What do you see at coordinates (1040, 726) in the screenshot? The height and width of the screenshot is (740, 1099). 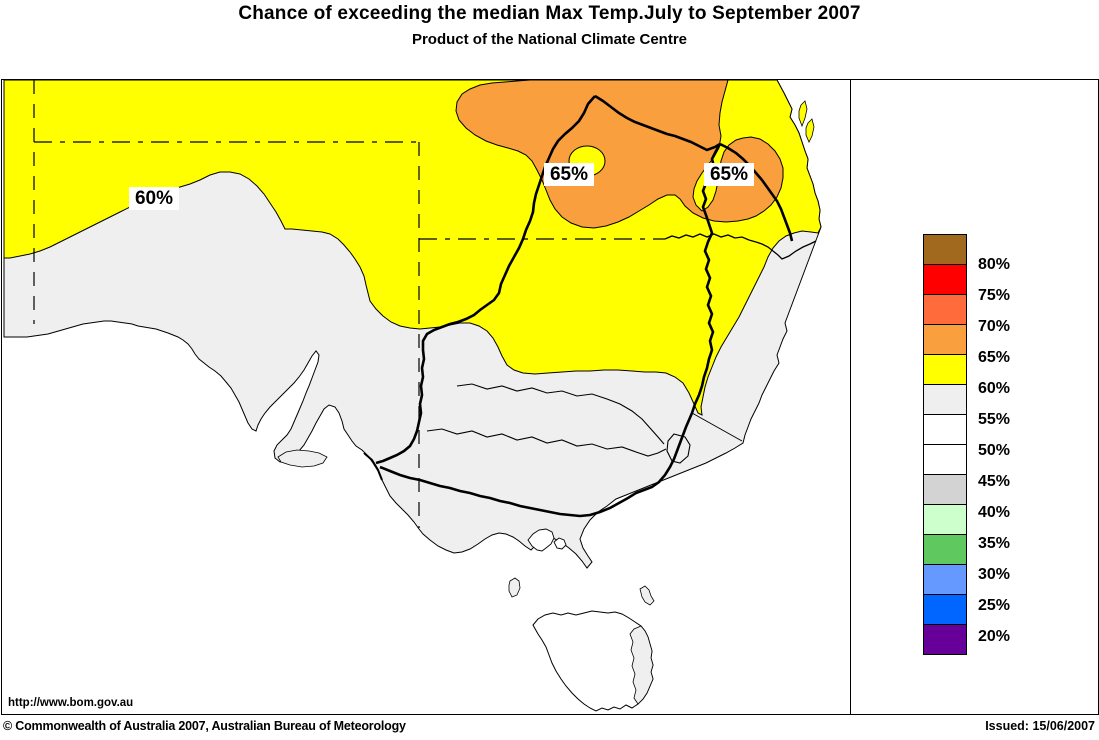 I see `issued-date-text: Issued: 15/06/2007` at bounding box center [1040, 726].